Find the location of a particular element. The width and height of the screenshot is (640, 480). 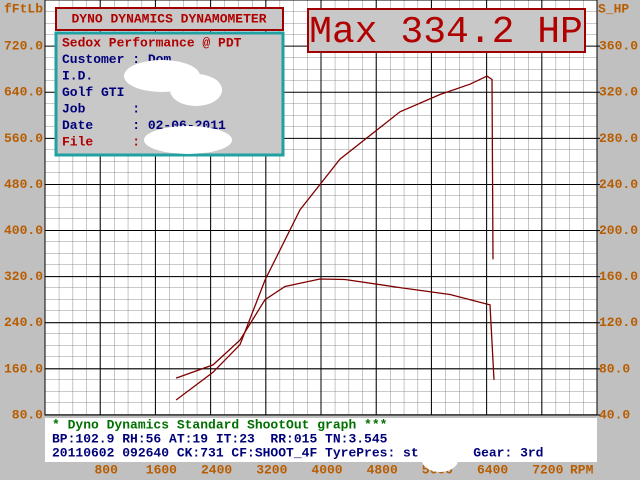

x-tick-label: 2400 is located at coordinates (216, 469).